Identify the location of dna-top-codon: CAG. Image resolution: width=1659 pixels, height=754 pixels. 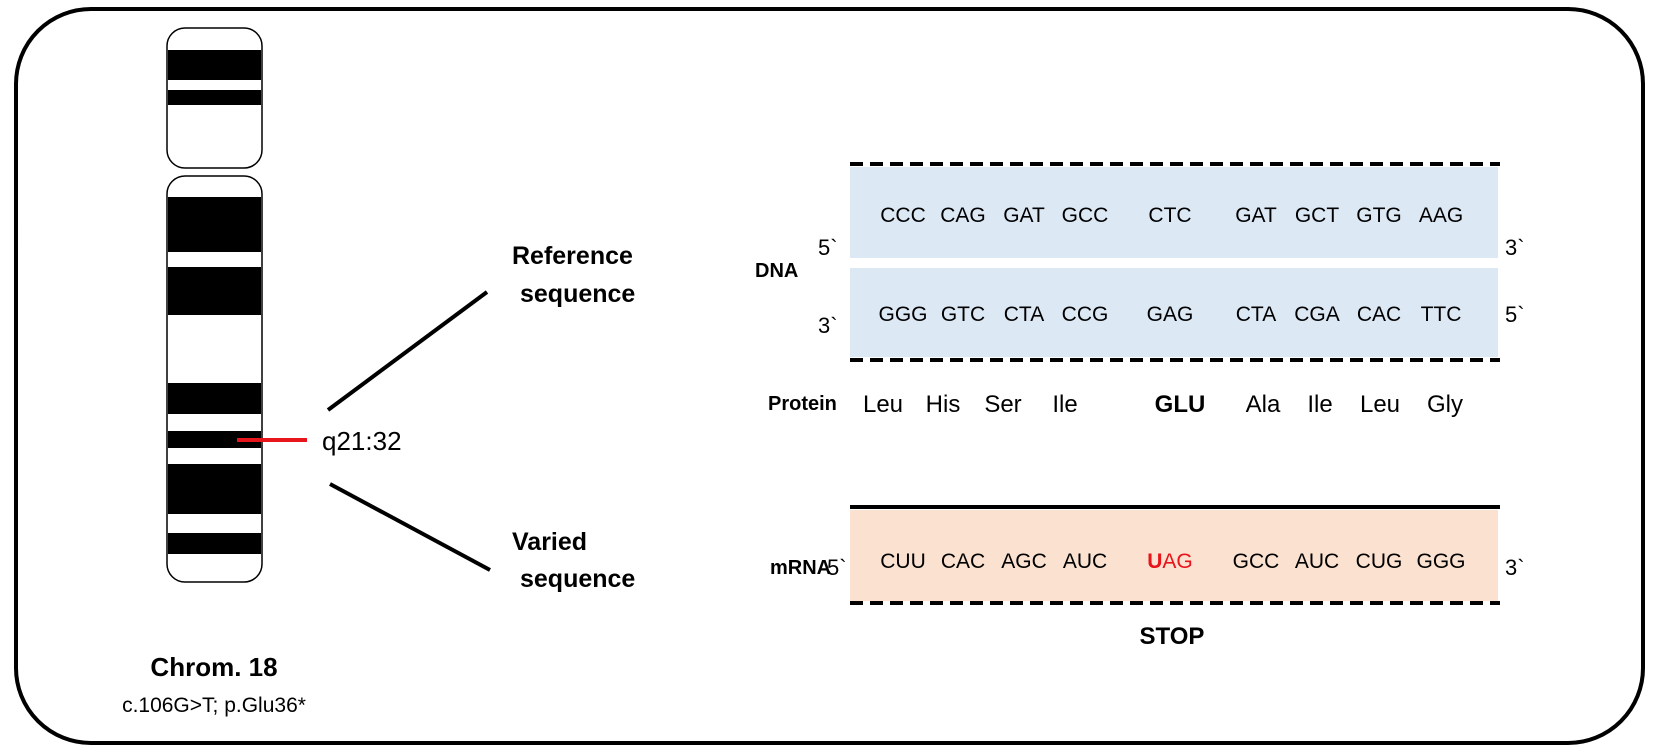
(963, 215).